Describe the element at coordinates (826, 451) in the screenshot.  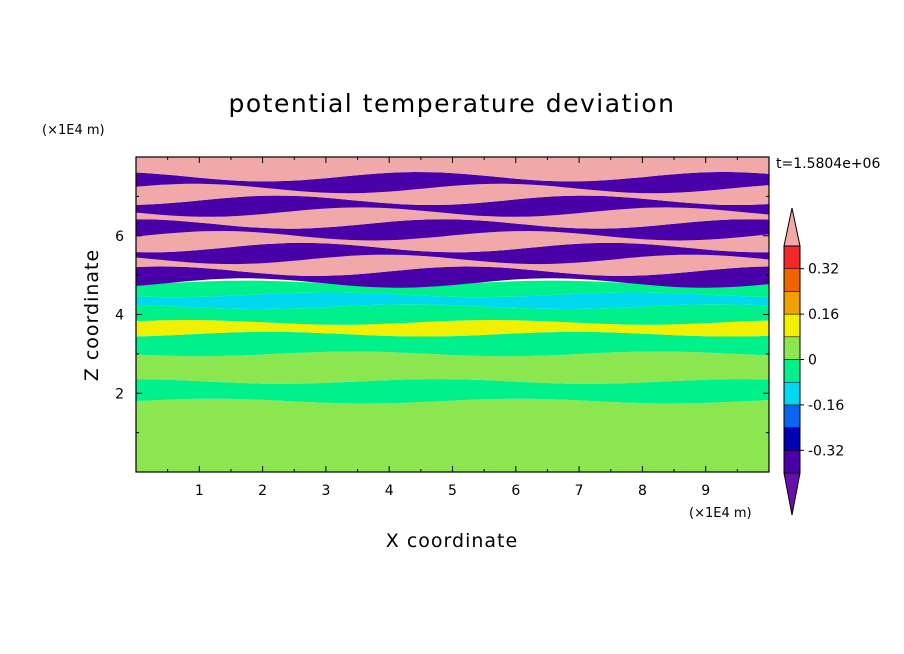
I see `colorbar-label: -0.32` at that location.